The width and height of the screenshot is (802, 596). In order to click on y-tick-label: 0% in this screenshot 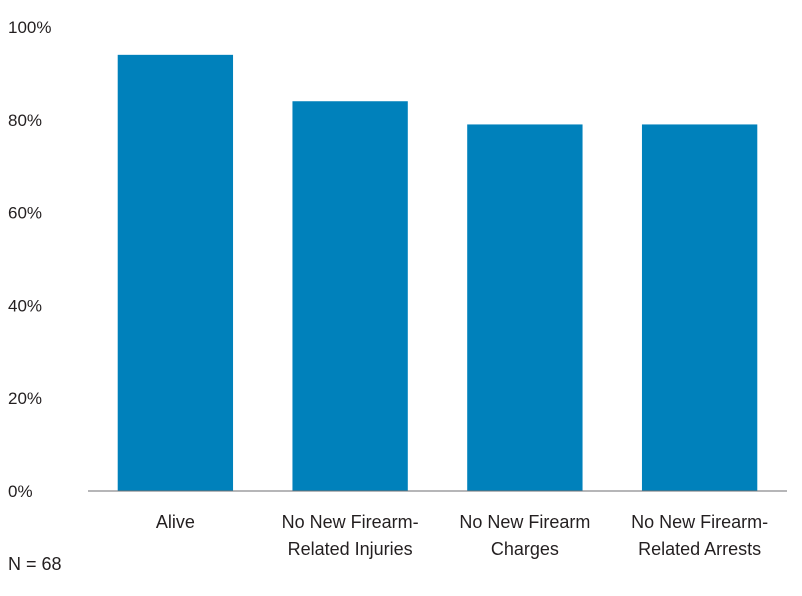, I will do `click(20, 491)`.